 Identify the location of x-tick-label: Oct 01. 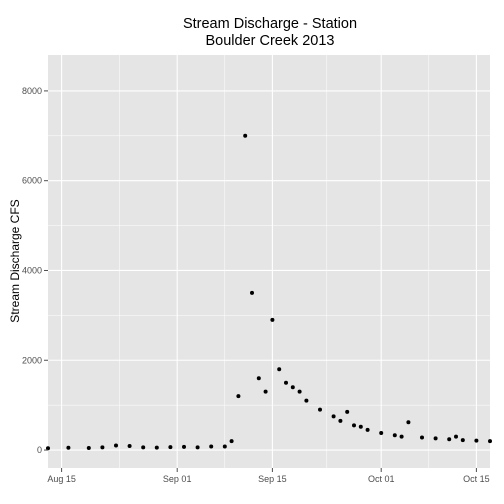
(381, 479).